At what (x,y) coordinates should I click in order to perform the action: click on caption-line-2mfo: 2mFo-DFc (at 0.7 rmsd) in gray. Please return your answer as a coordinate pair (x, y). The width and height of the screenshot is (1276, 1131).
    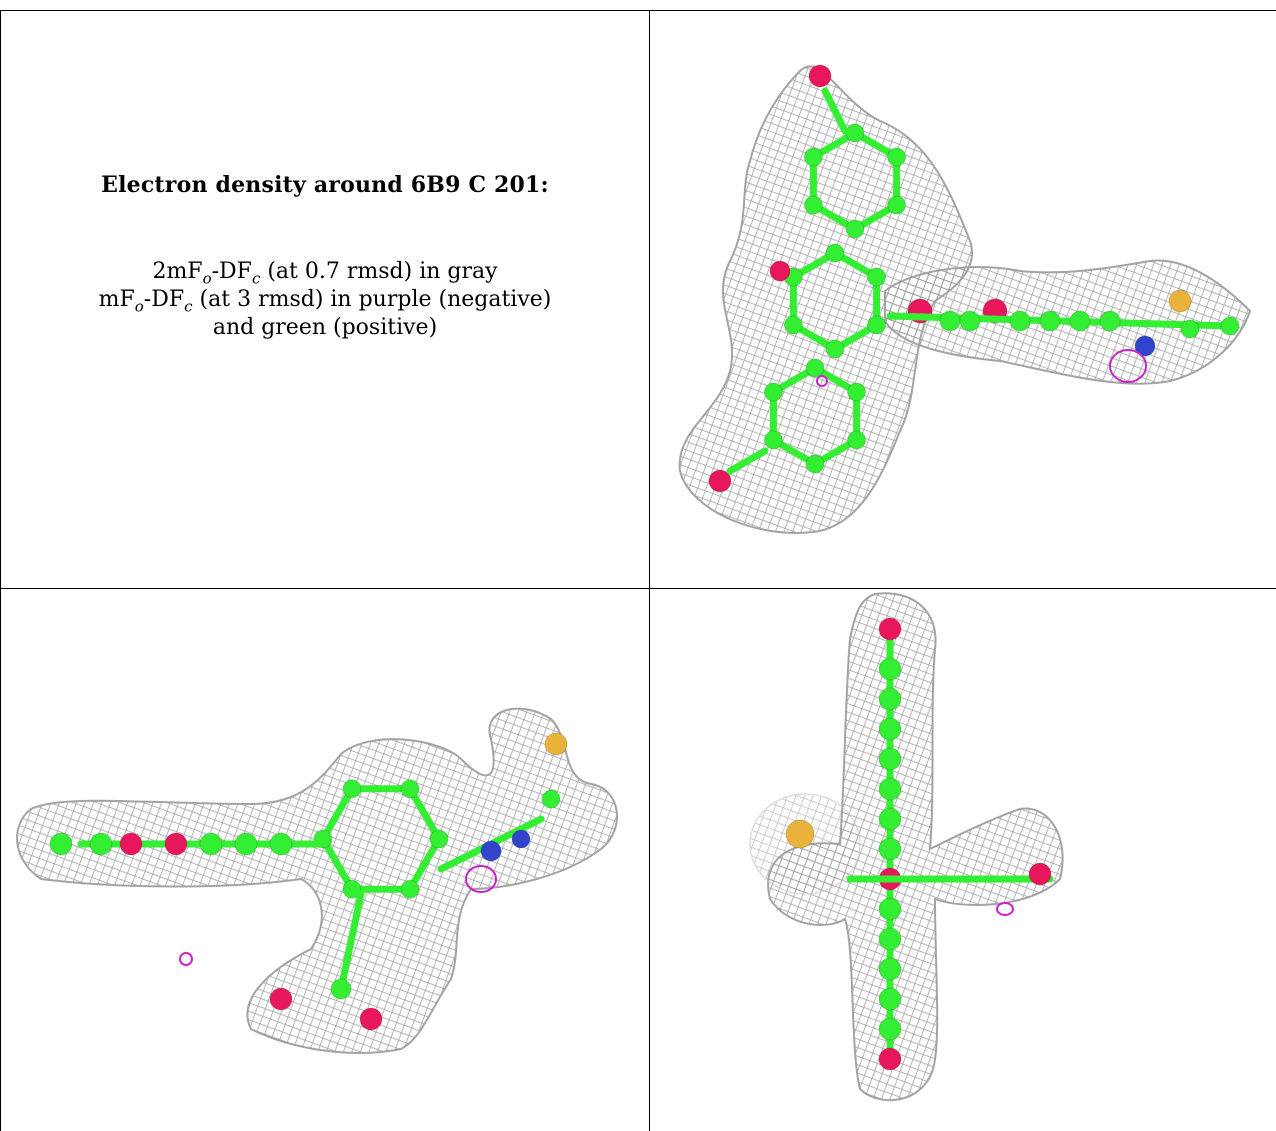
    Looking at the image, I should click on (325, 272).